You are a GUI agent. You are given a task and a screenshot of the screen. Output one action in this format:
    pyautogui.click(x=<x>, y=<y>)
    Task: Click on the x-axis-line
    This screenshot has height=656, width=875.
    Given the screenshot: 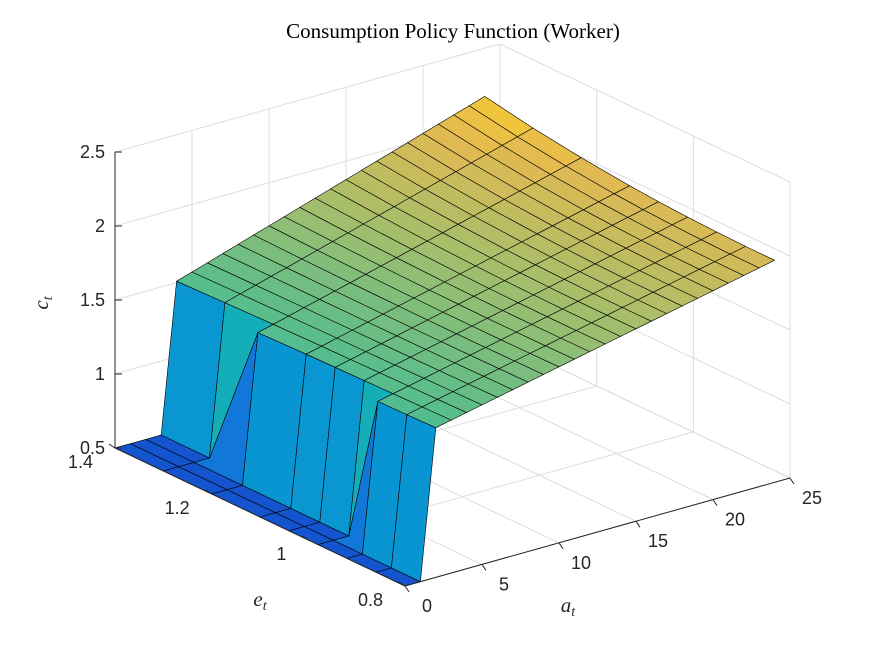 What is the action you would take?
    pyautogui.click(x=597, y=532)
    